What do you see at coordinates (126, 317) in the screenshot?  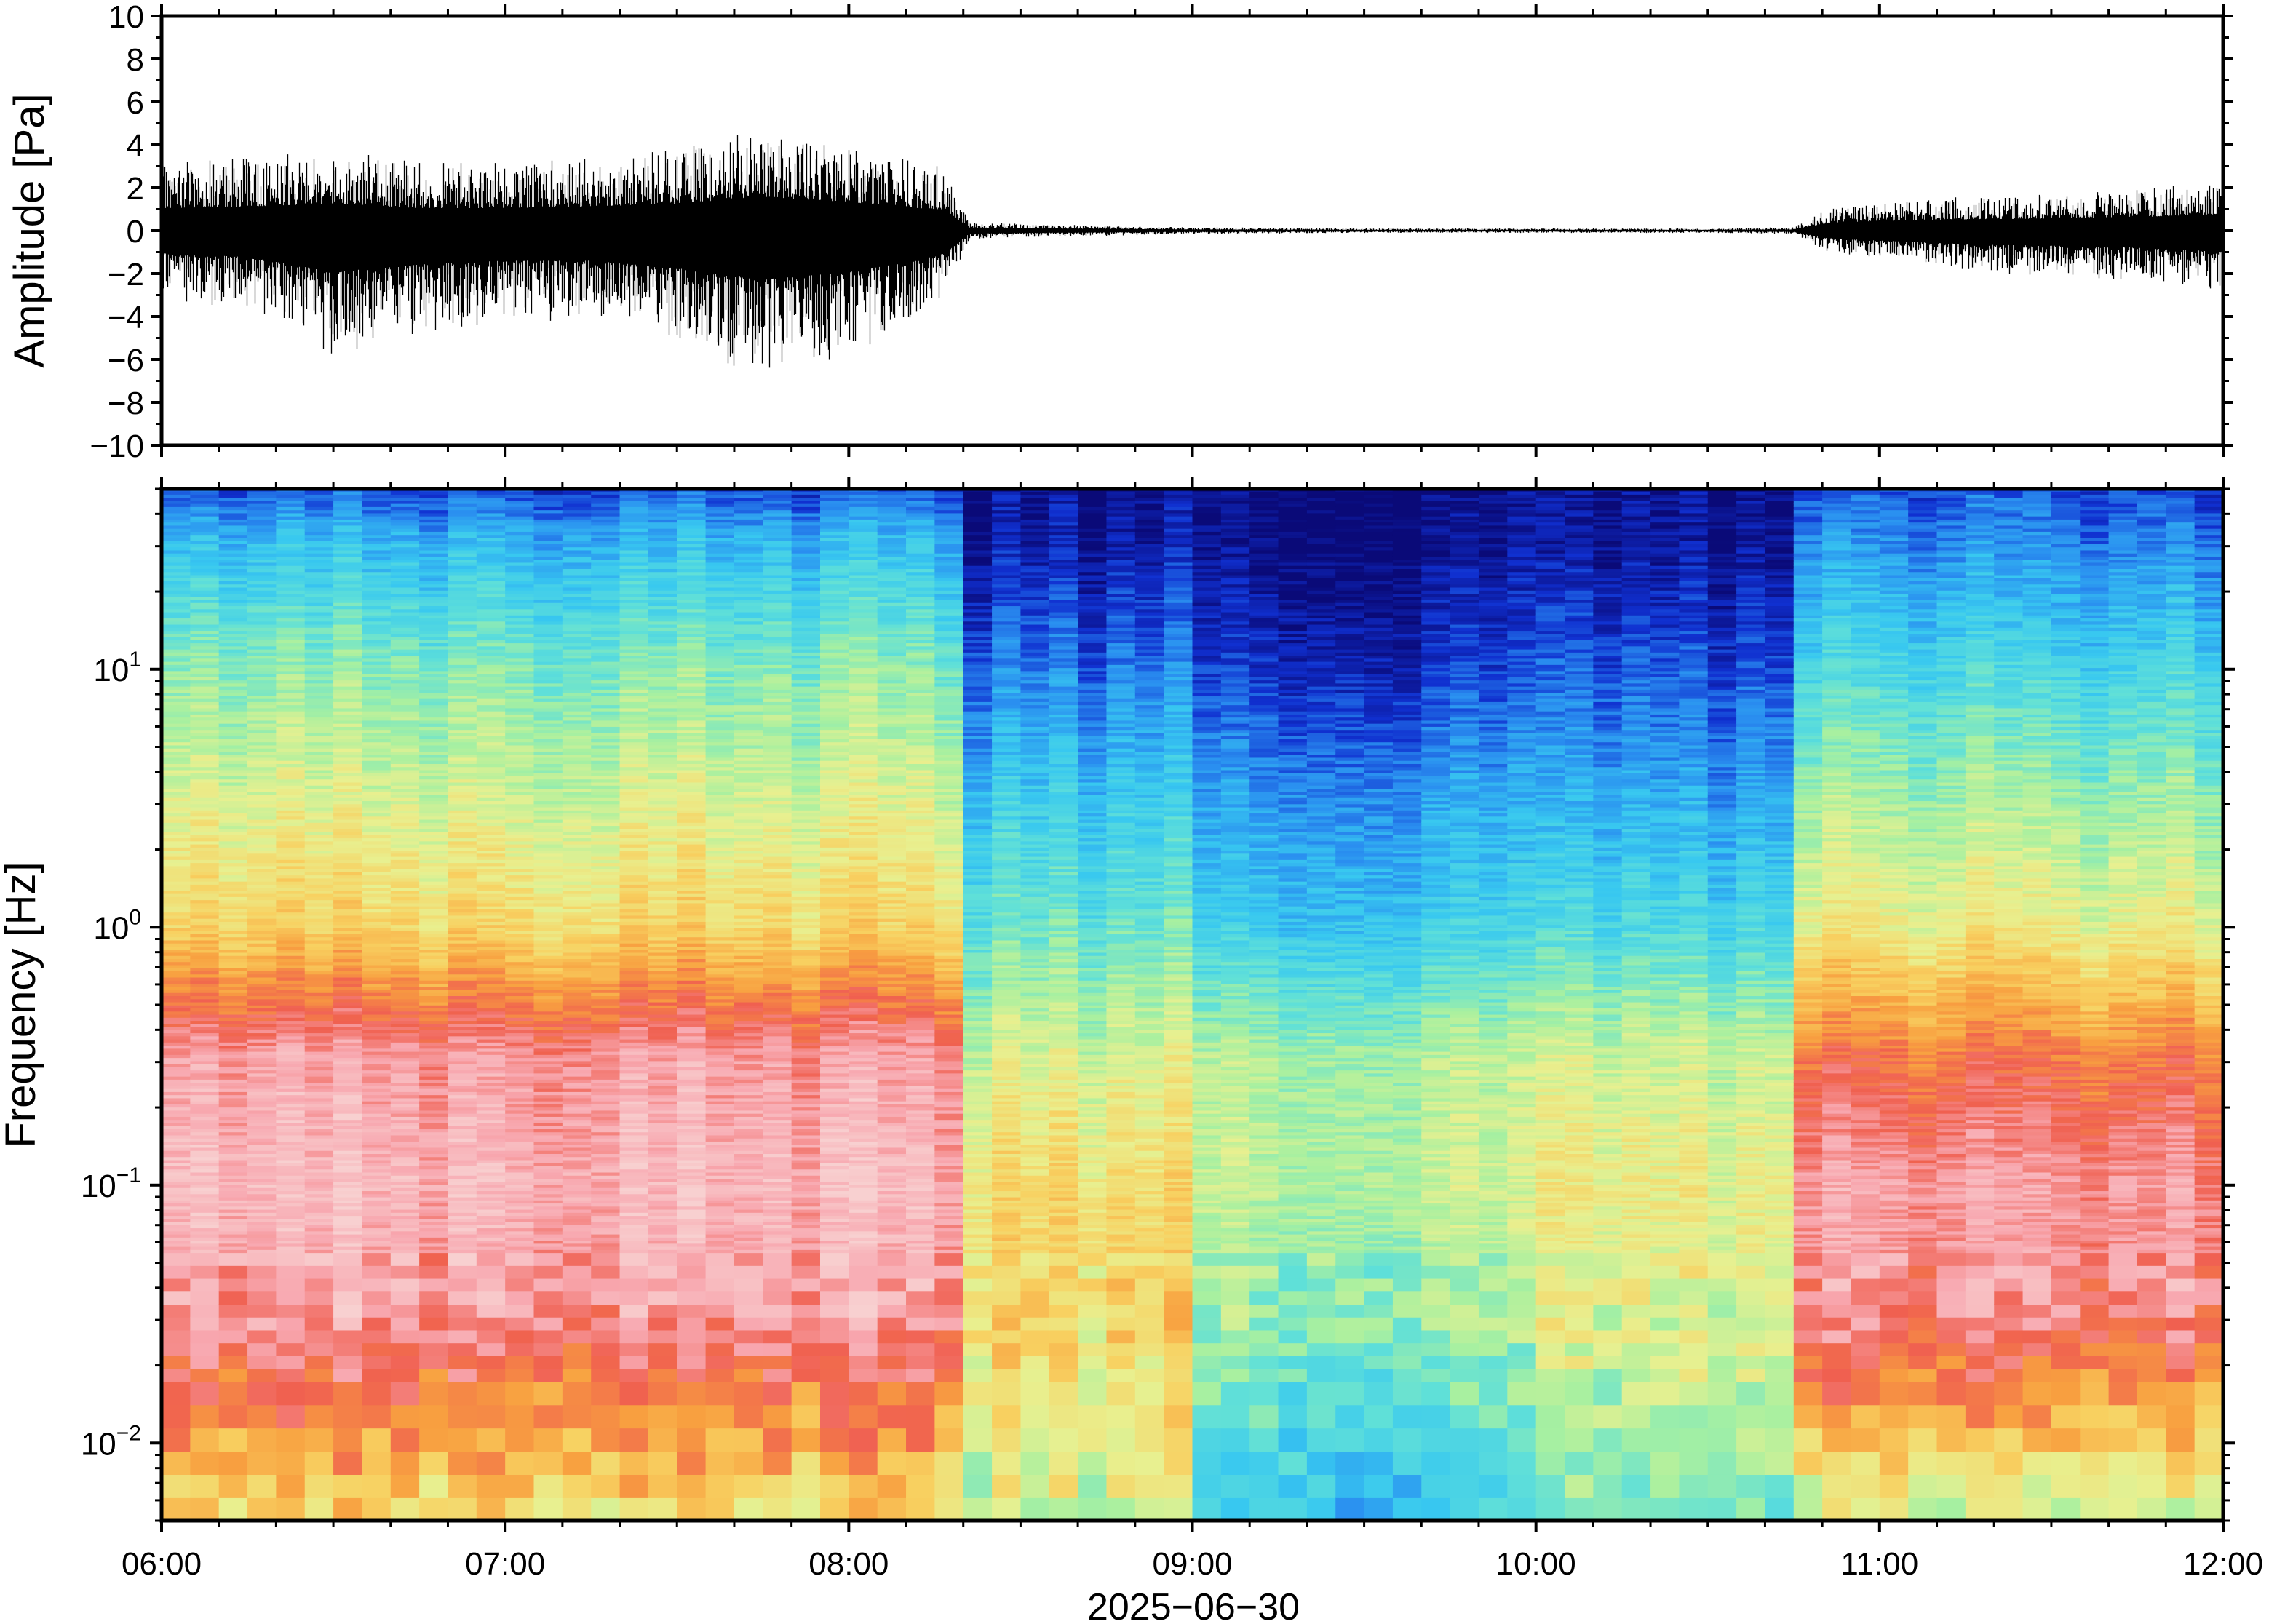 I see `amplitude-tick-label: −4` at bounding box center [126, 317].